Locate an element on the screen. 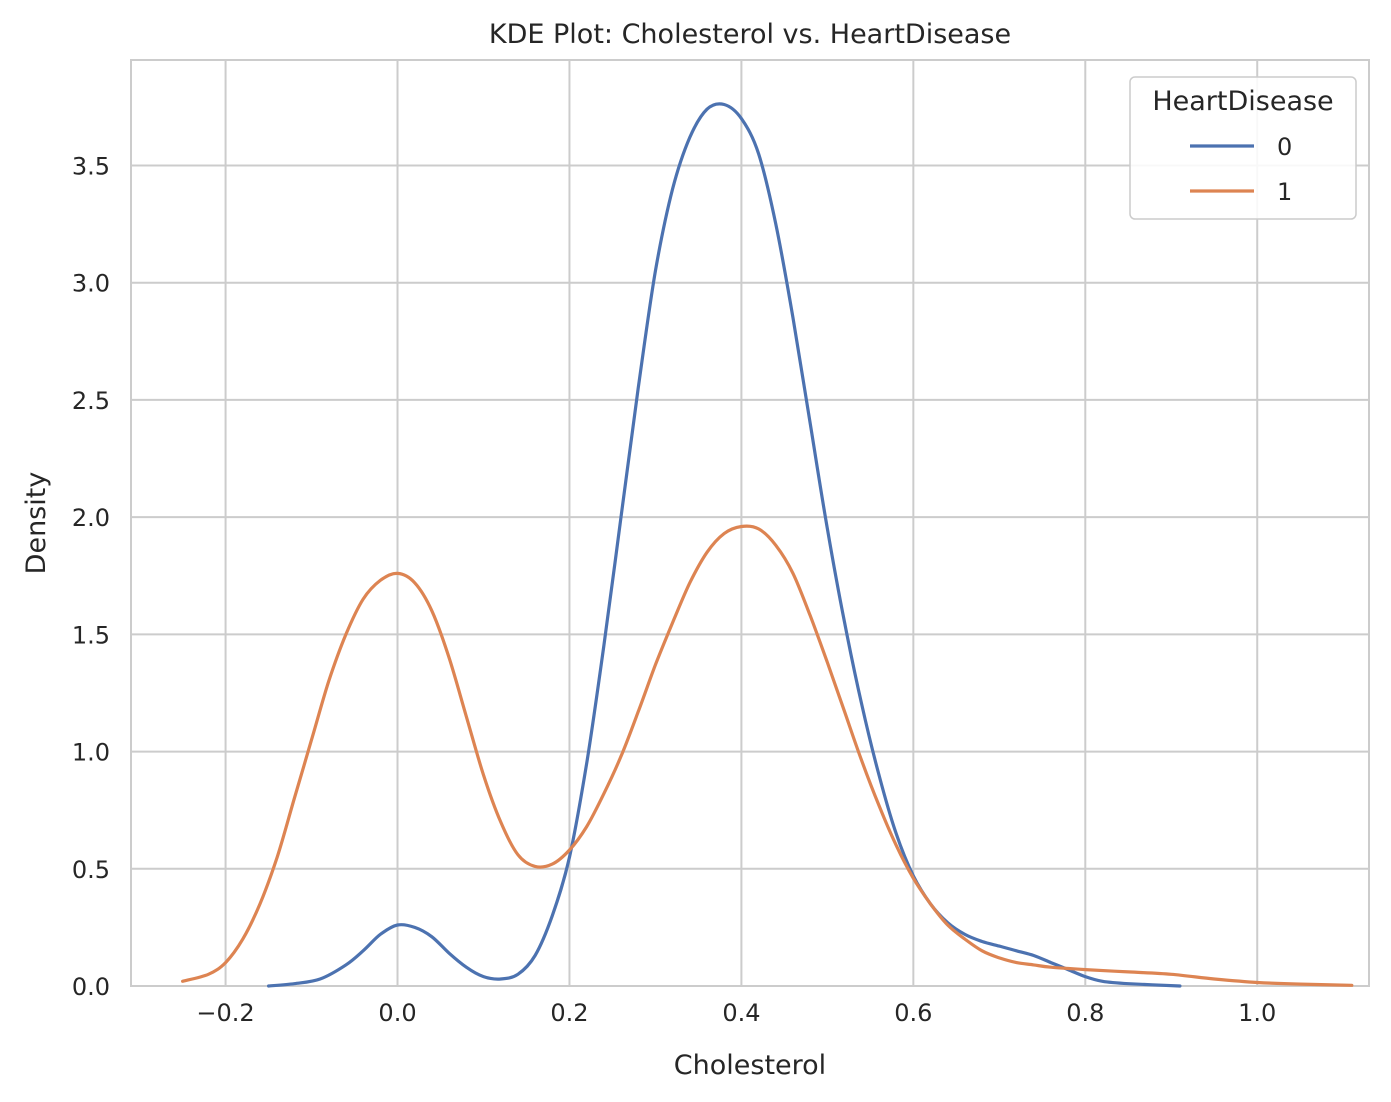 This screenshot has height=1102, width=1391. y-tick-label: 3.5 is located at coordinates (91, 166).